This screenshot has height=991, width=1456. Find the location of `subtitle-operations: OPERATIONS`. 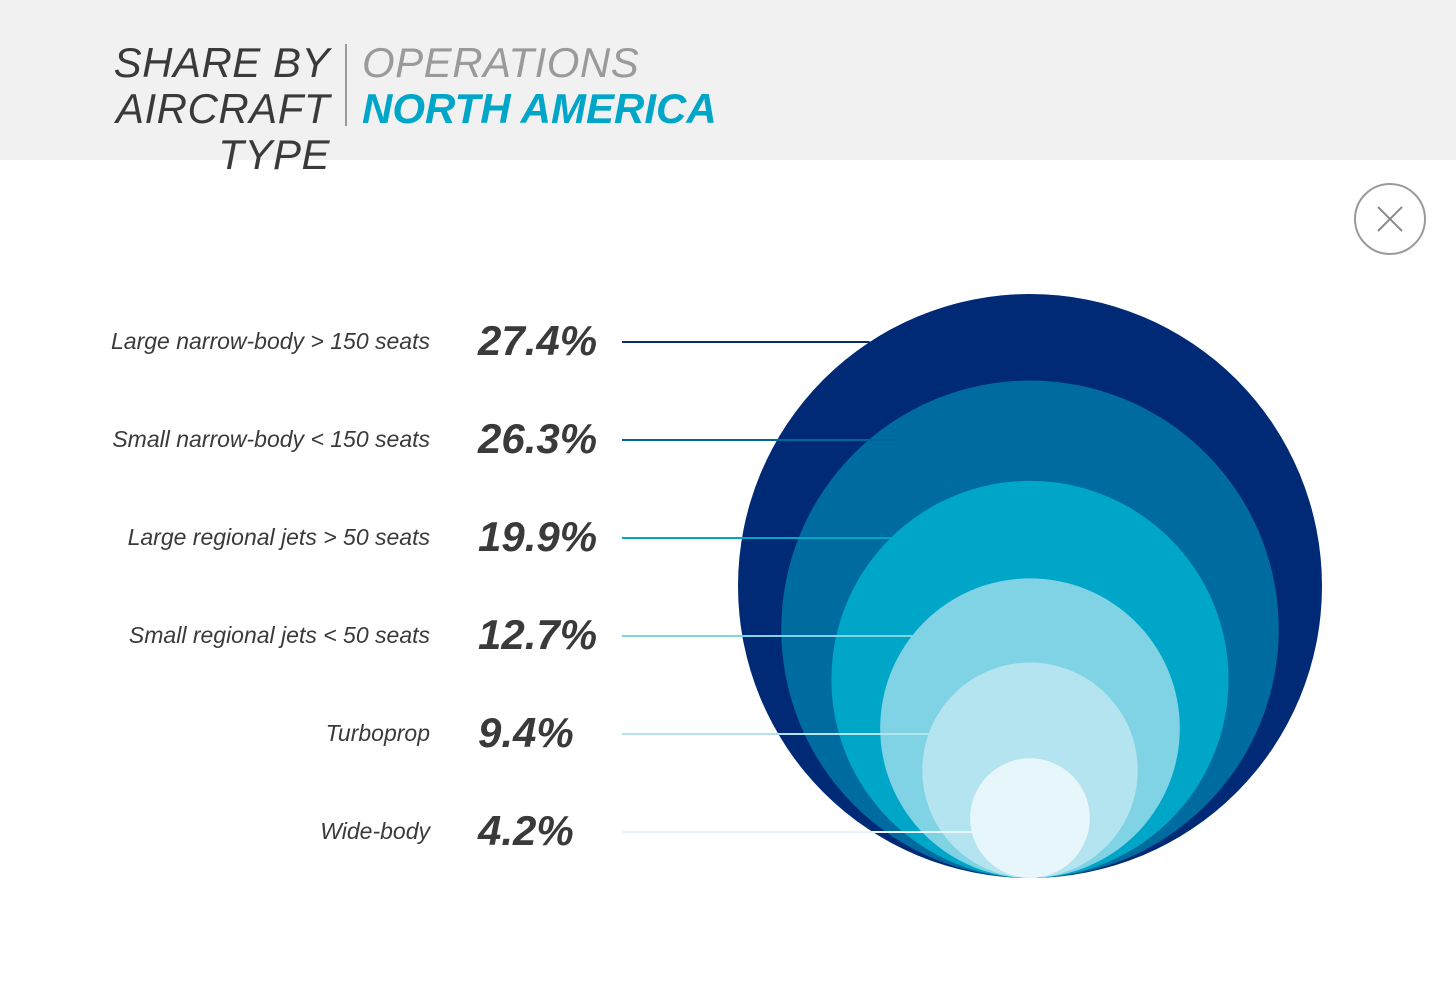

subtitle-operations: OPERATIONS is located at coordinates (501, 62).